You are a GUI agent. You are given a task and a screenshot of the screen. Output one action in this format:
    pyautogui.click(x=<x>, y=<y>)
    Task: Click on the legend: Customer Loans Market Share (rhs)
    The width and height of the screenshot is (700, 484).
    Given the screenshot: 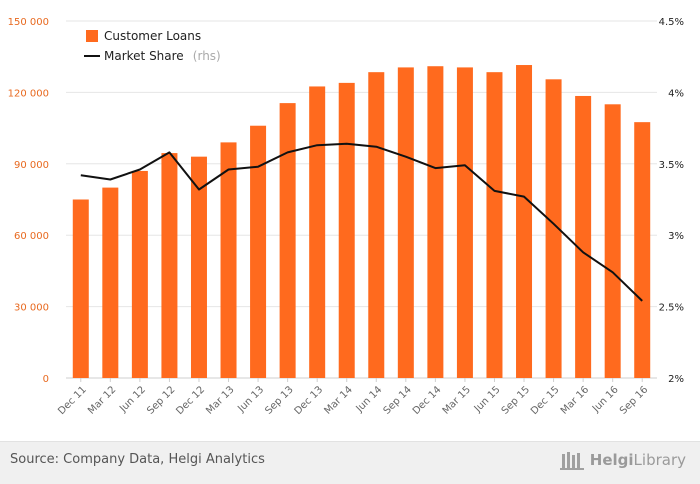 What is the action you would take?
    pyautogui.click(x=152, y=46)
    